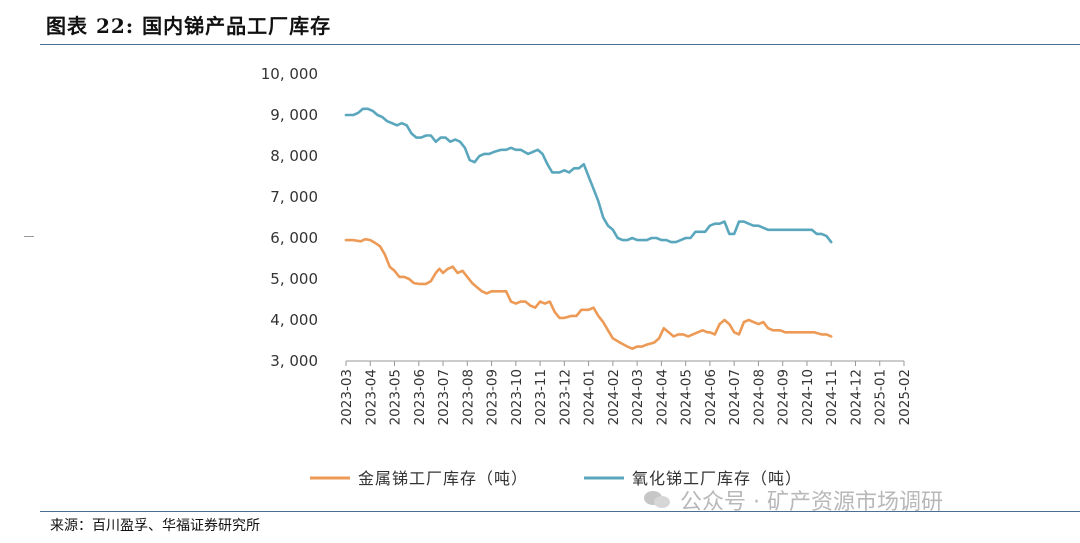  I want to click on page-title: 图表 22: 国内锑产品工厂库存, so click(189, 26).